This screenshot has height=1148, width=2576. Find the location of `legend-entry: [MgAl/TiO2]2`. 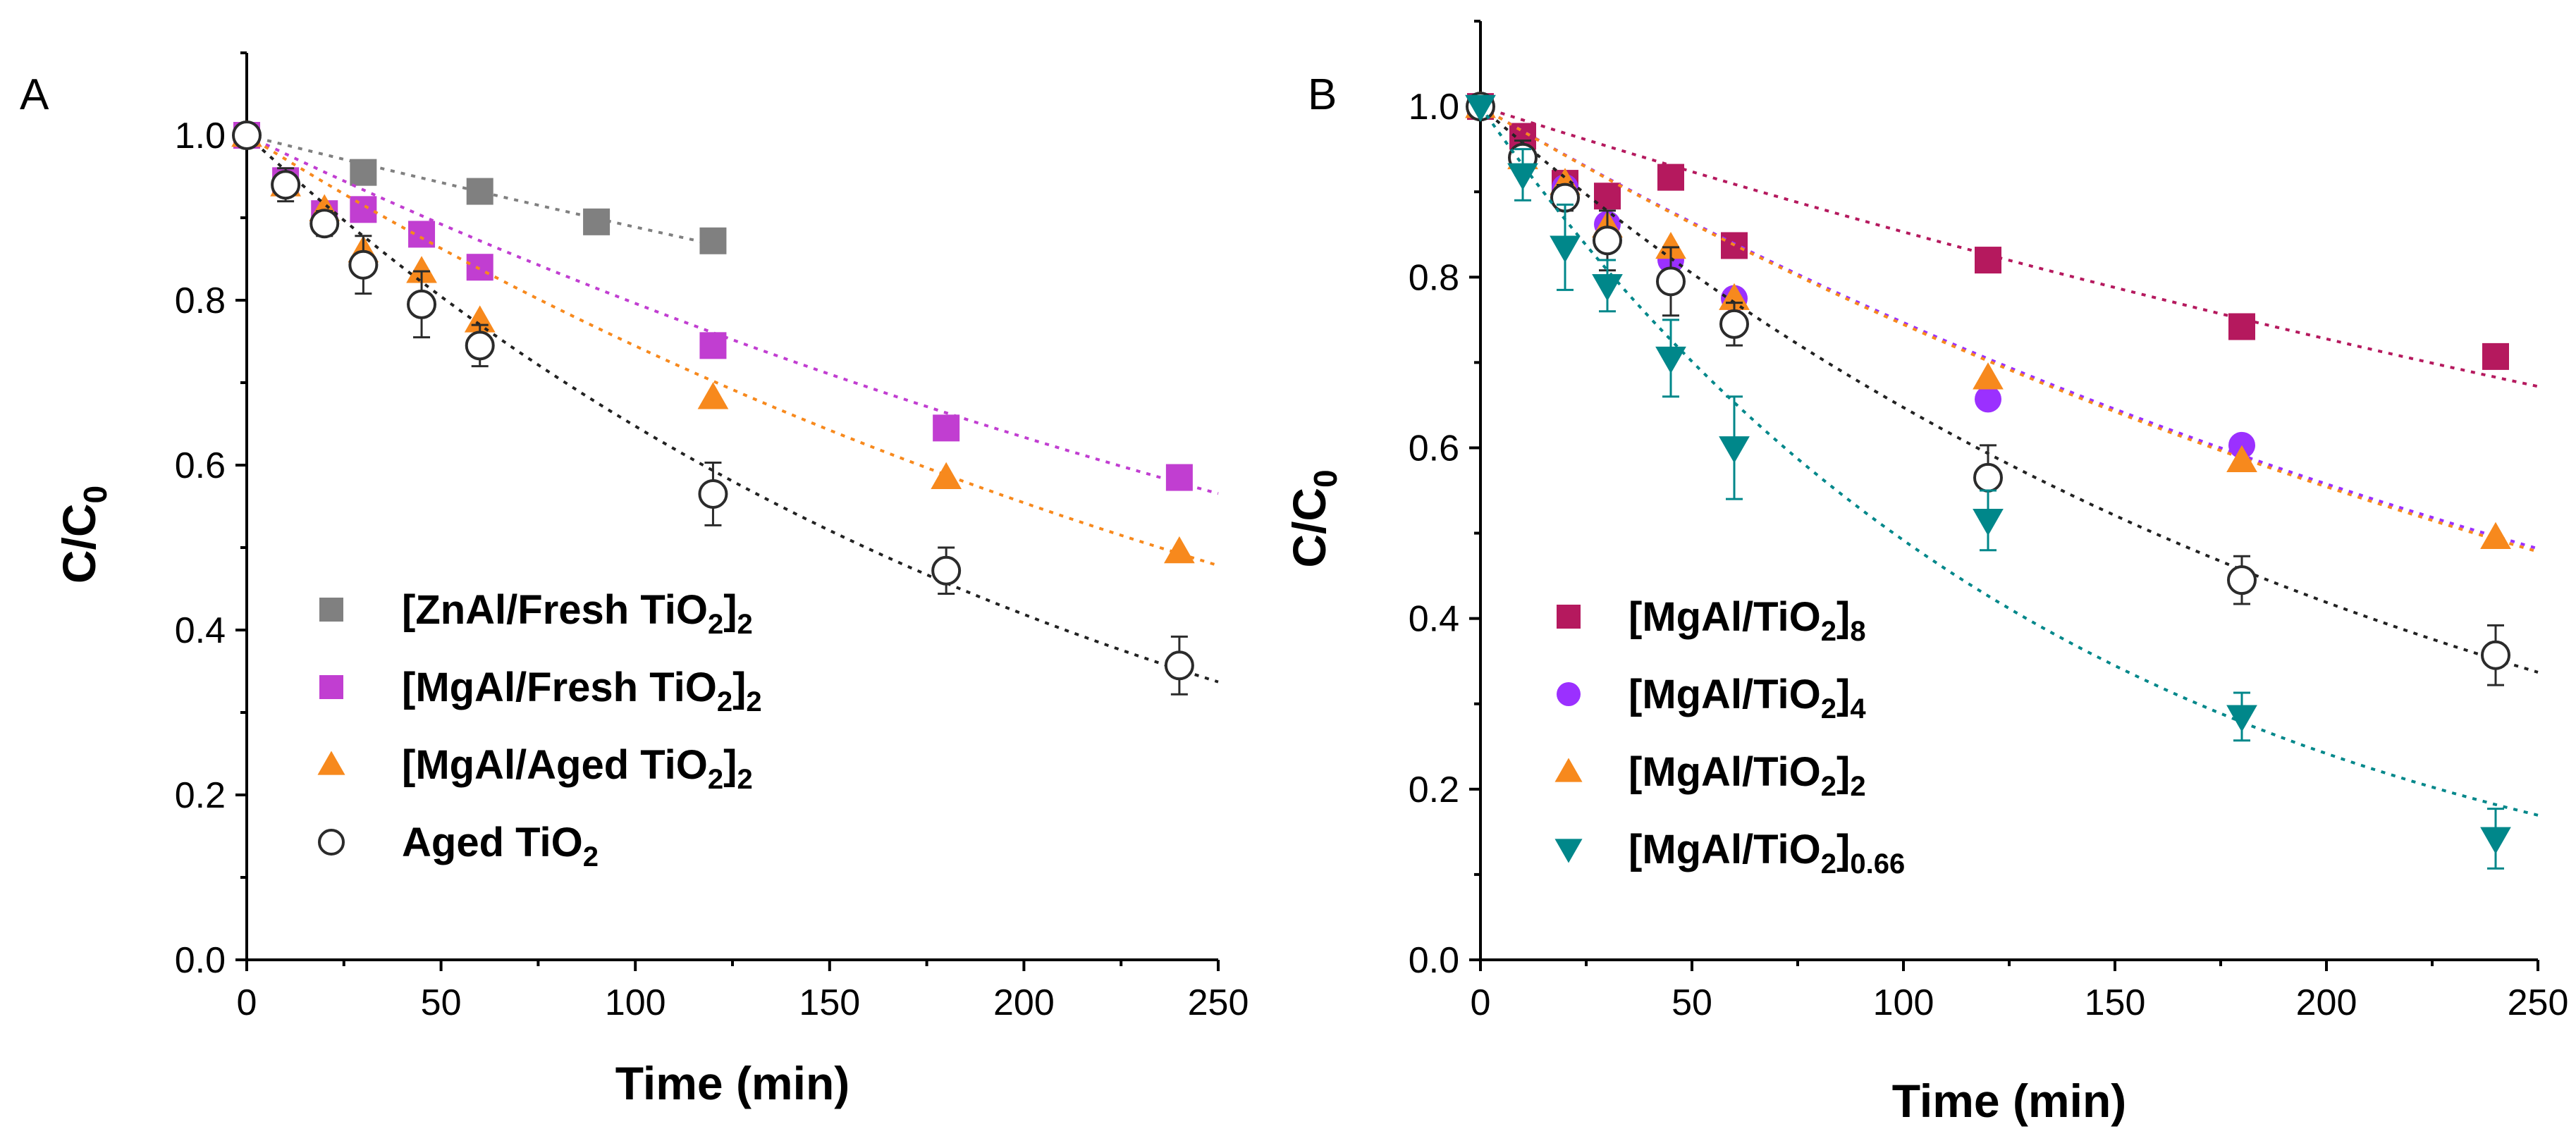

legend-entry: [MgAl/TiO2]2 is located at coordinates (1710, 775).